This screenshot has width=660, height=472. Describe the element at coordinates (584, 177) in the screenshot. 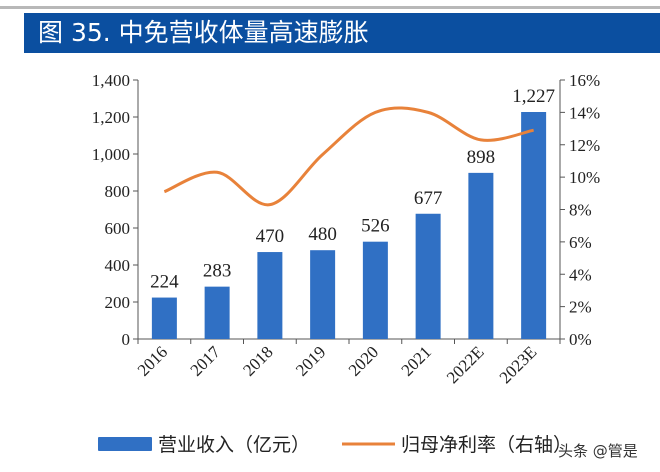

I see `right-tick-label: 10%` at that location.